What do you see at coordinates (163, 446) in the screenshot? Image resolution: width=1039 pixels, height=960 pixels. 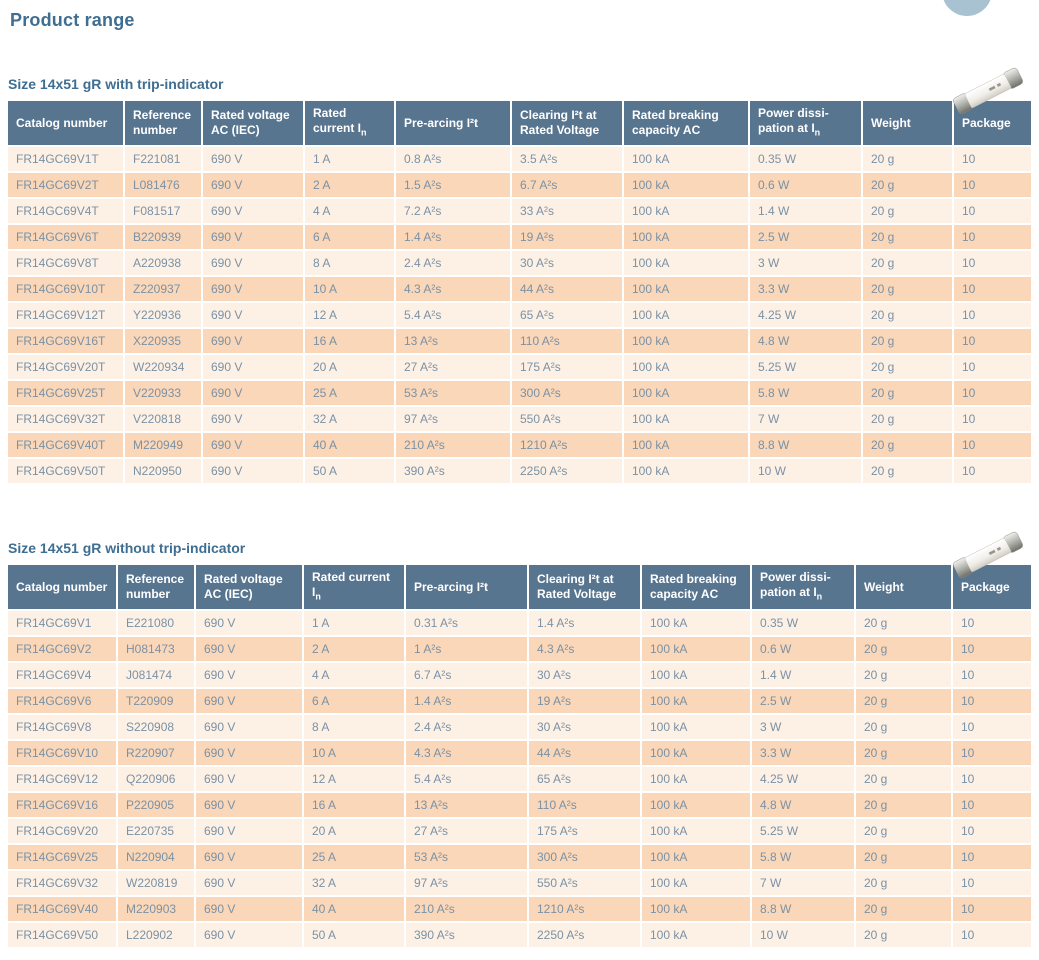 I see `table-cell: M220949` at bounding box center [163, 446].